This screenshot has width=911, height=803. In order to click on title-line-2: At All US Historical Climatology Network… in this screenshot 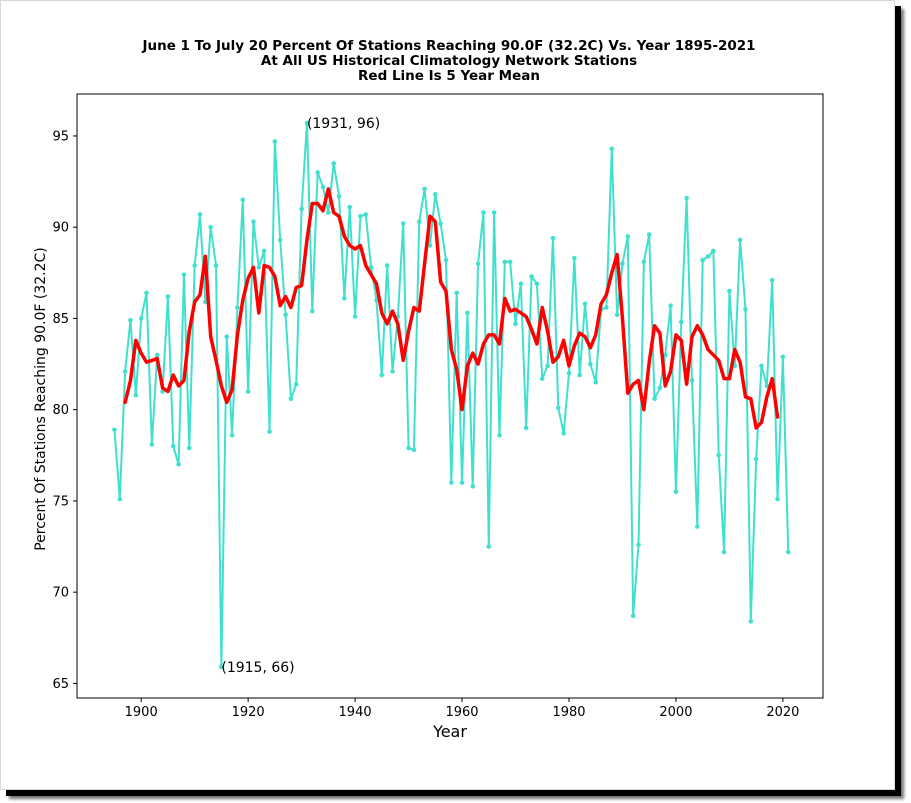, I will do `click(449, 61)`.